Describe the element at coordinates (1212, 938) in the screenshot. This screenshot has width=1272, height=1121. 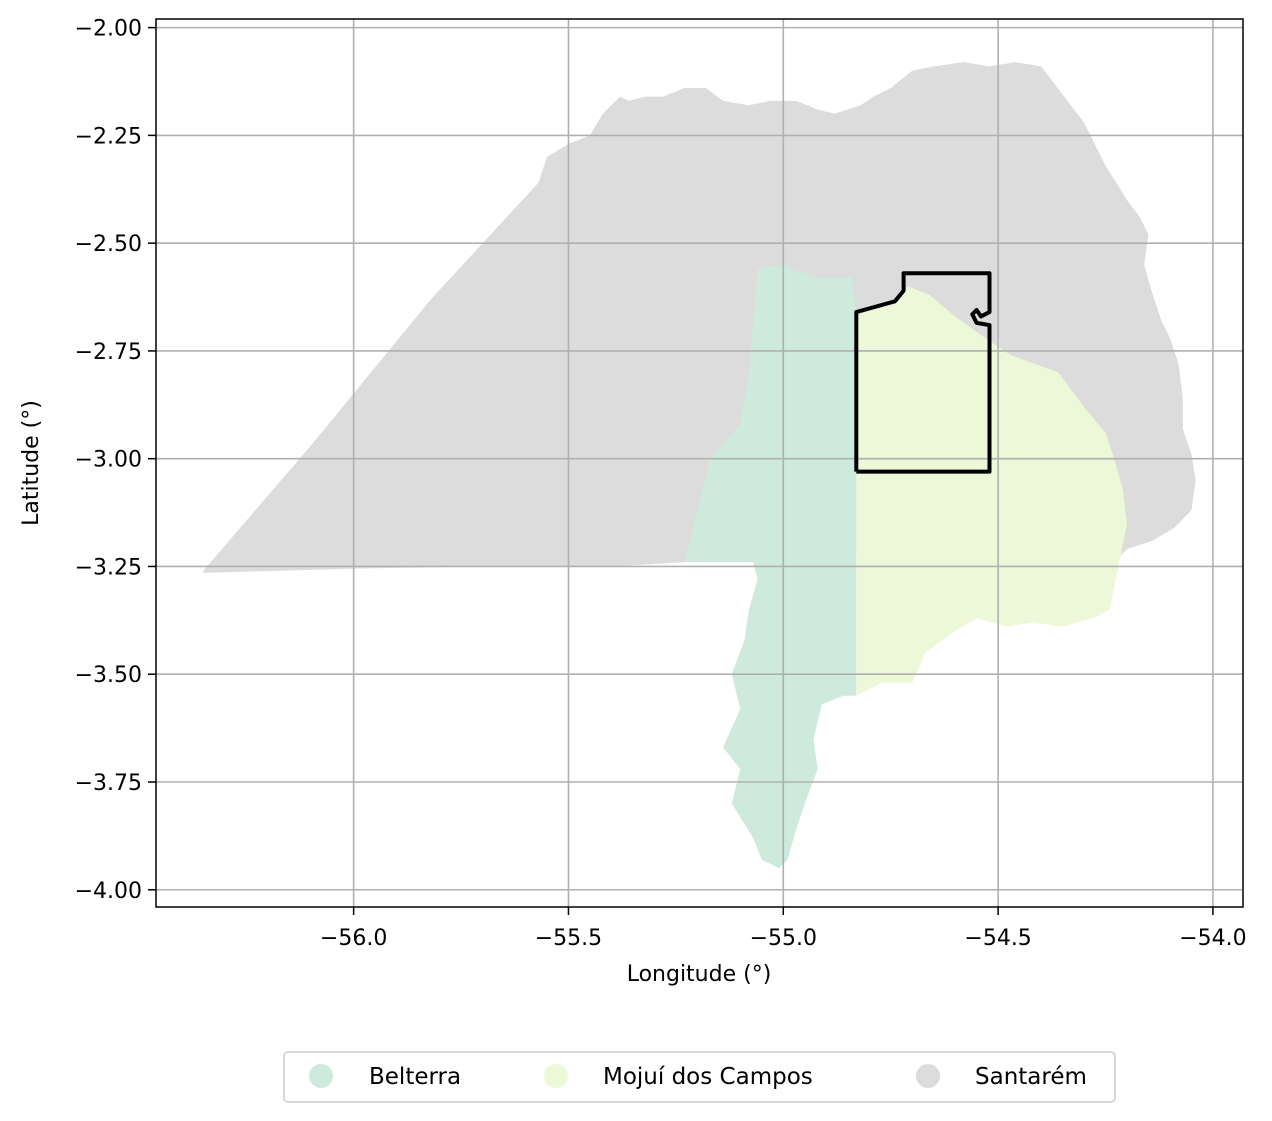
I see `x-tick-label: −54.0` at that location.